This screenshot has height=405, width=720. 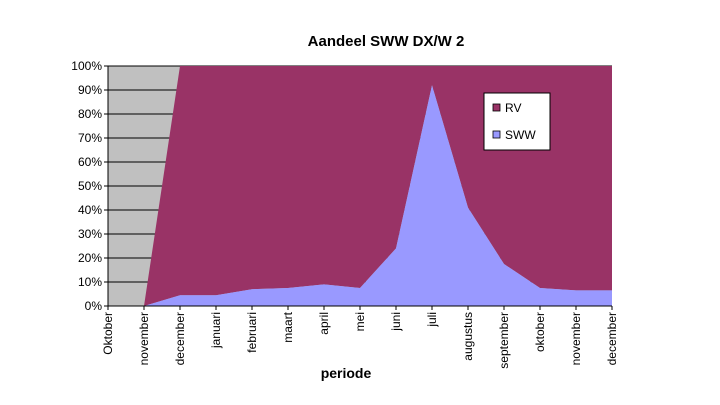 I want to click on x-tick-label: januari, so click(x=216, y=330).